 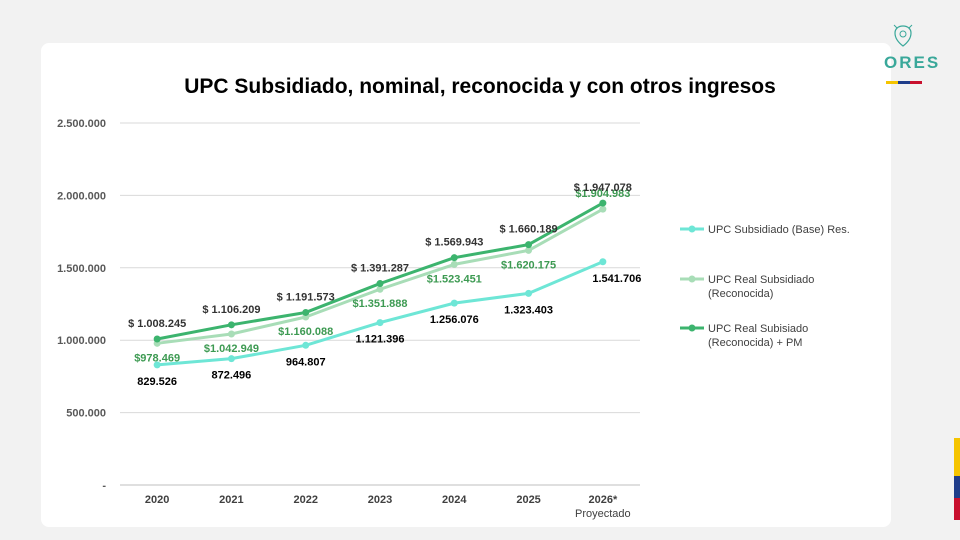 I want to click on x-tick-label: 2021, so click(x=231, y=500).